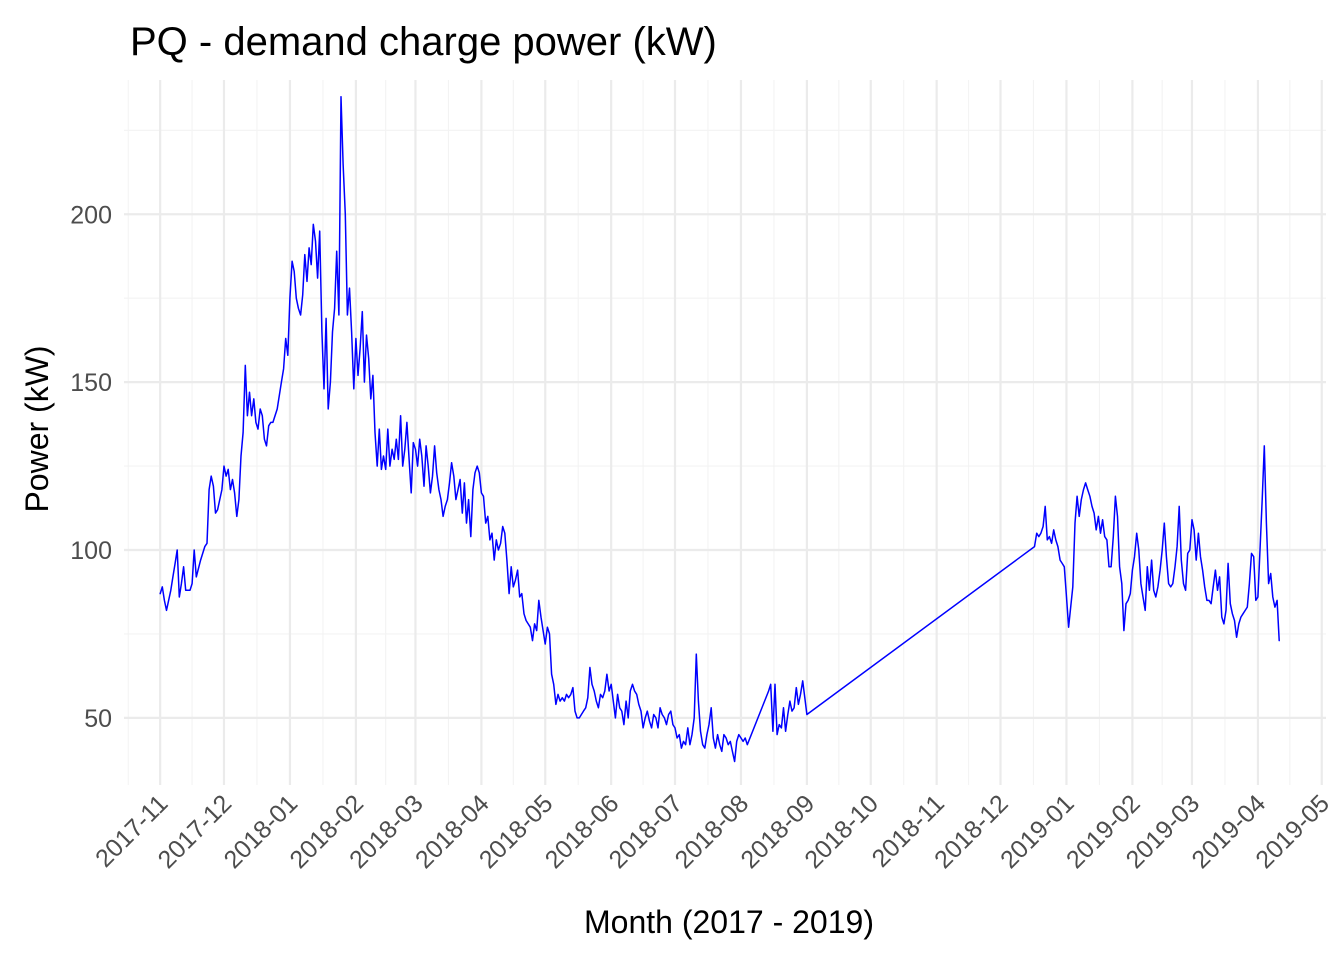  I want to click on chart-title: PQ - demand charge power (kW), so click(423, 42).